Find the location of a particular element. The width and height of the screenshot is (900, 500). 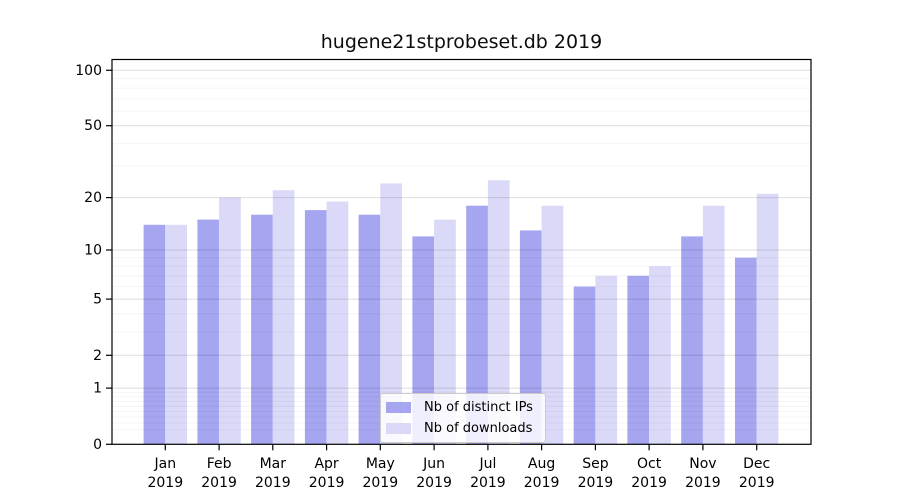

y-tick-label: 1 is located at coordinates (97, 389).